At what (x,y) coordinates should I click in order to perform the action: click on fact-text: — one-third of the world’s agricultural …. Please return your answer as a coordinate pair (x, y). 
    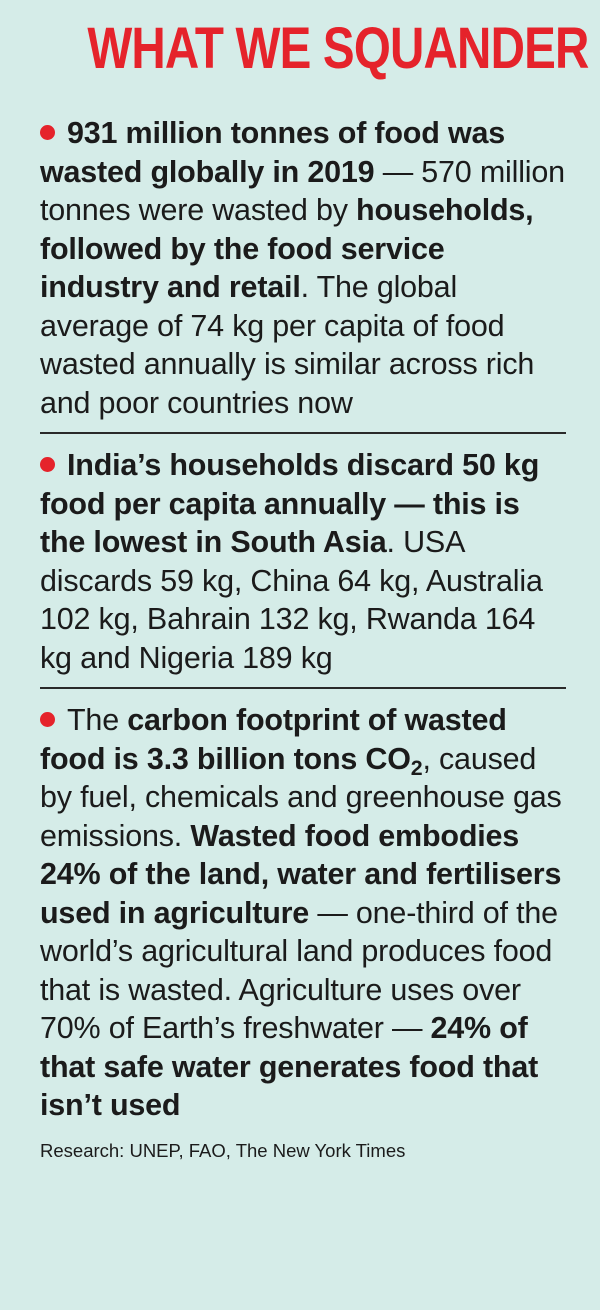
    Looking at the image, I should click on (299, 970).